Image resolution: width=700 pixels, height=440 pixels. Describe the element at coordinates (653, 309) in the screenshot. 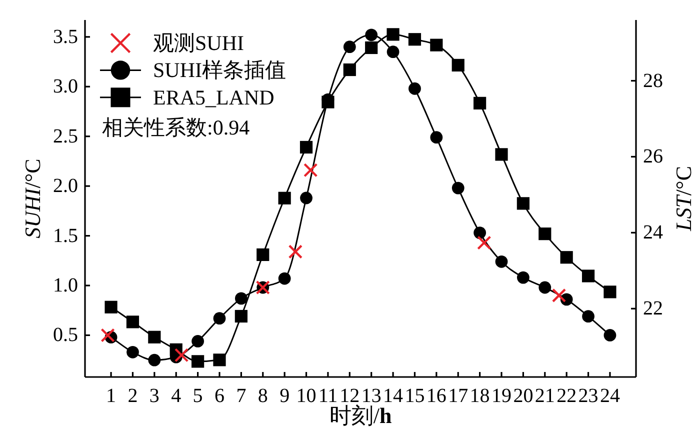

I see `y2-tick-label: 22` at that location.